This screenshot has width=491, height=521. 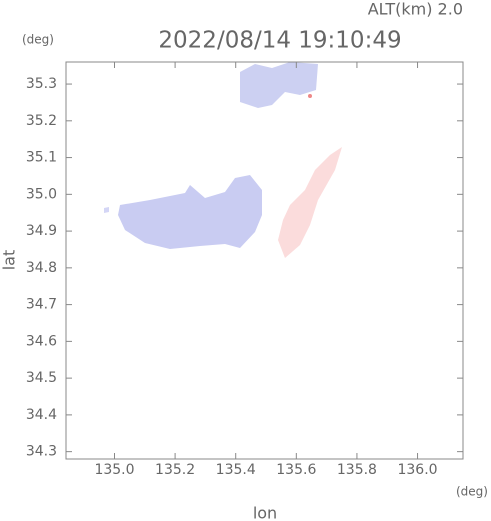 I want to click on y-axis-label: lat, so click(x=9, y=260).